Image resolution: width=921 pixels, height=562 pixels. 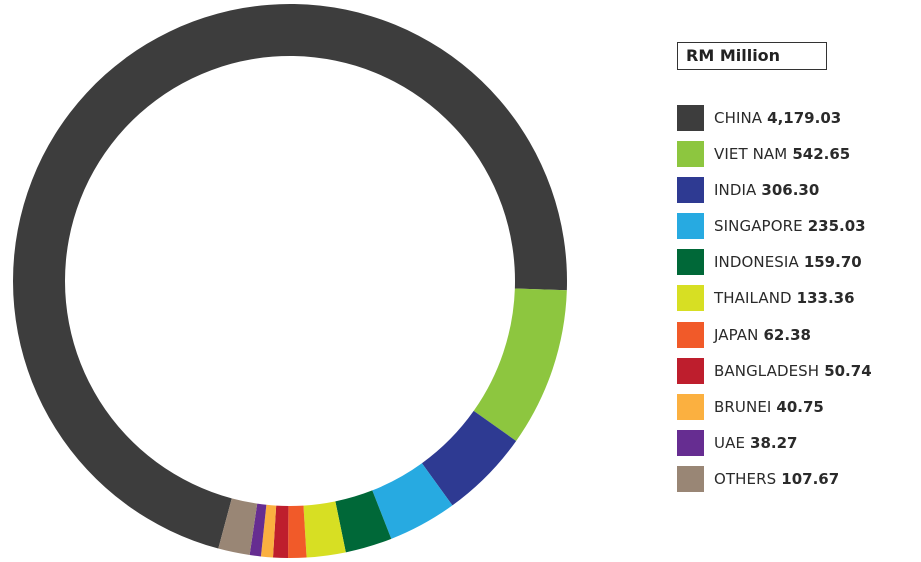 I want to click on legend-item-singapore: SINGAPORE 235.03, so click(x=774, y=226).